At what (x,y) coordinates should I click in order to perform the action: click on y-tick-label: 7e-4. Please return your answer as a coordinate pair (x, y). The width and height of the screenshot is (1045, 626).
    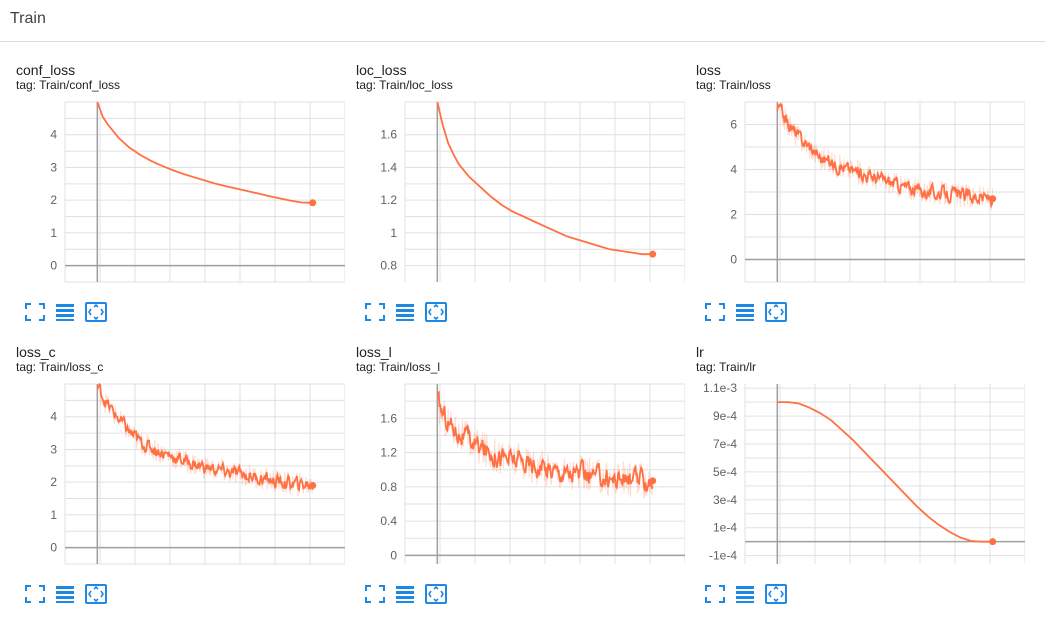
    Looking at the image, I should click on (725, 444).